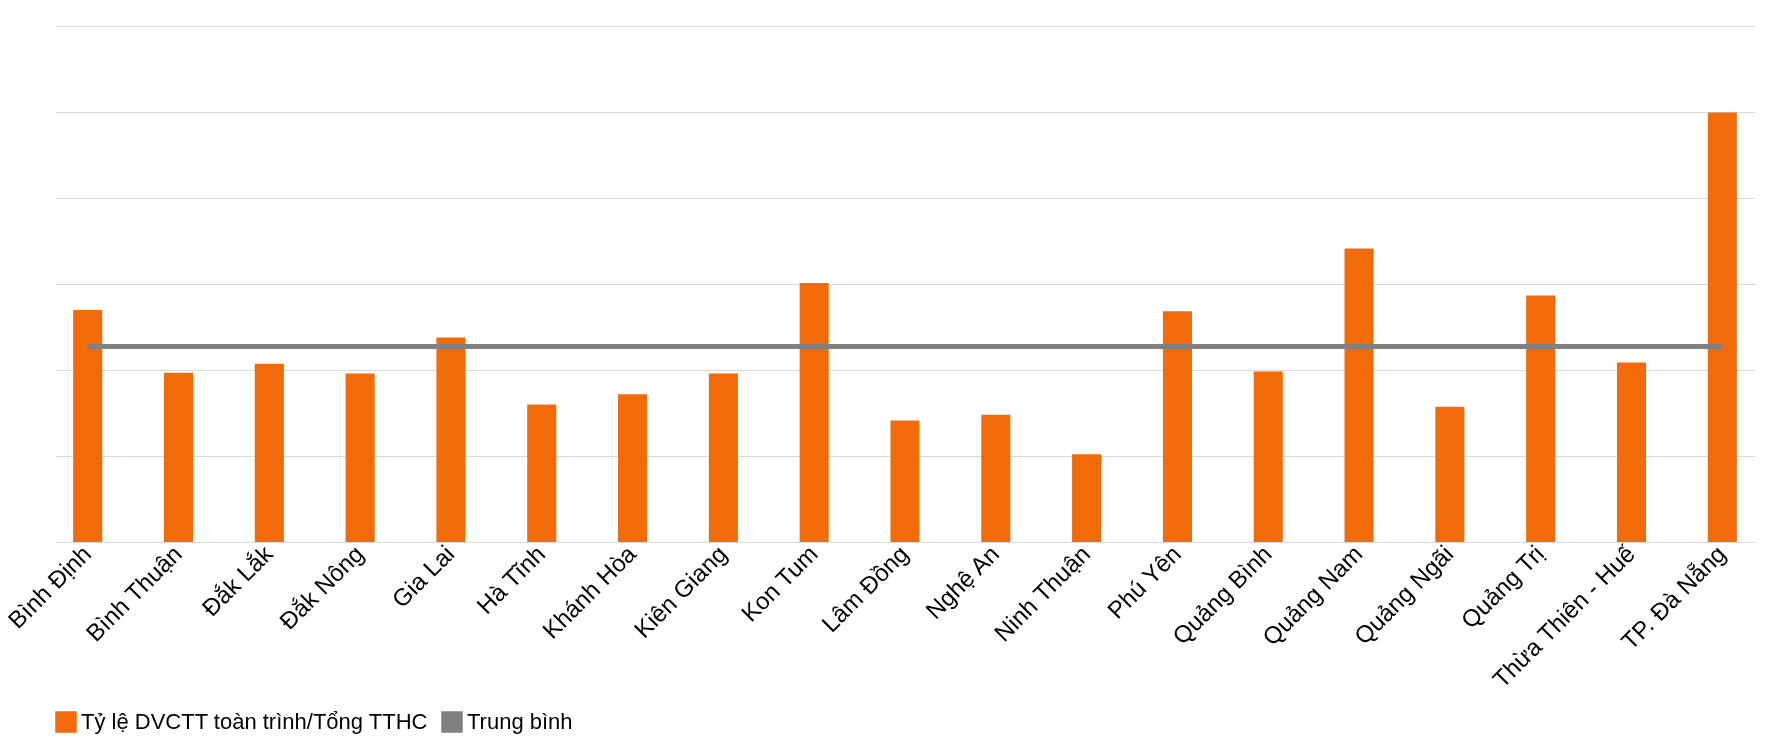 This screenshot has width=1781, height=751. Describe the element at coordinates (237, 580) in the screenshot. I see `x-tick-label: Đắk Lắk` at that location.